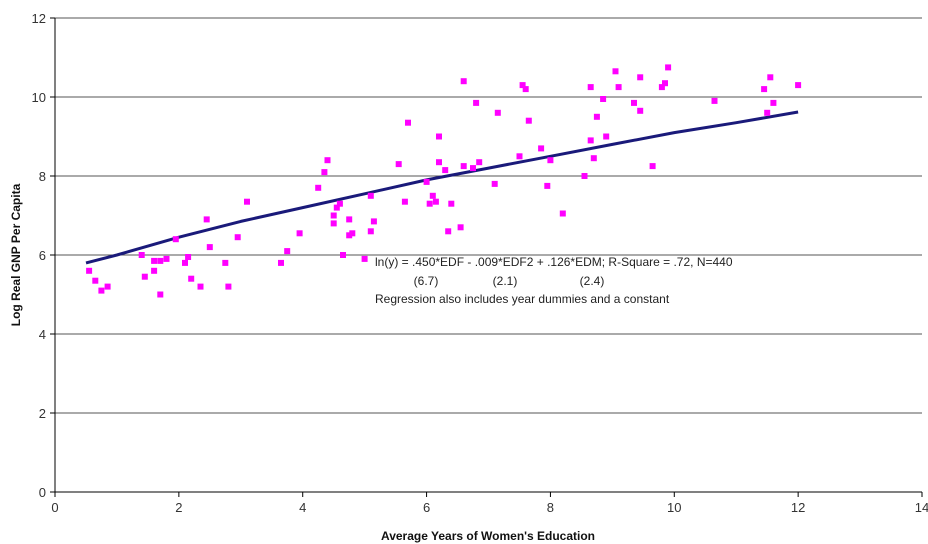 The image size is (928, 544). I want to click on x-tick-label-6: 6, so click(426, 507).